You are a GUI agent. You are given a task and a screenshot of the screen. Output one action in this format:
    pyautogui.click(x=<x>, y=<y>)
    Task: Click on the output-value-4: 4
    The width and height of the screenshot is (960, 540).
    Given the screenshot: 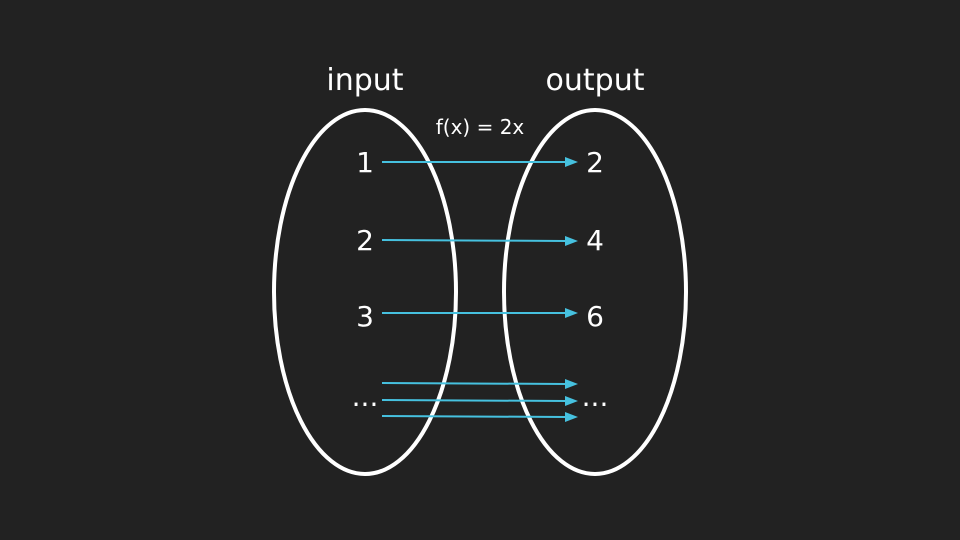 What is the action you would take?
    pyautogui.click(x=595, y=240)
    